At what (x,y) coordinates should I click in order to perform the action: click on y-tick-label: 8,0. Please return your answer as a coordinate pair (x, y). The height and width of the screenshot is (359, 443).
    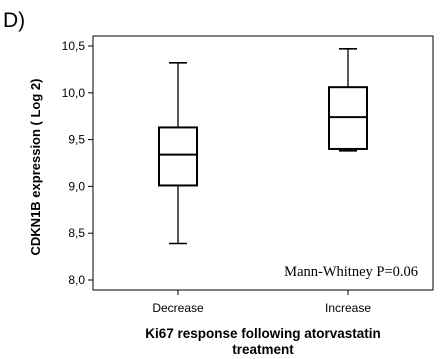
    Looking at the image, I should click on (76, 280).